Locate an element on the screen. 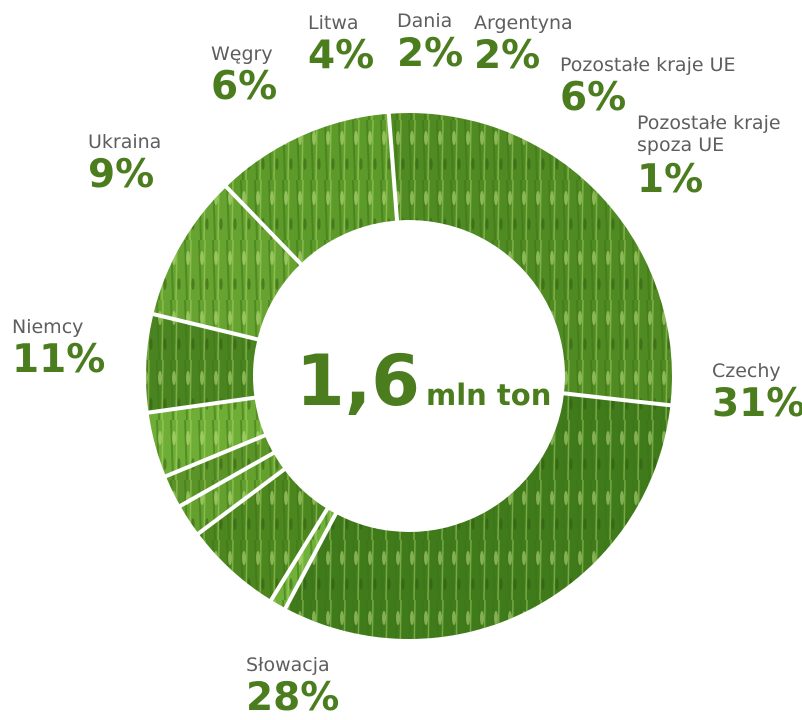  label-pozostale-ue: Pozostałe kraje UE 6% is located at coordinates (648, 87).